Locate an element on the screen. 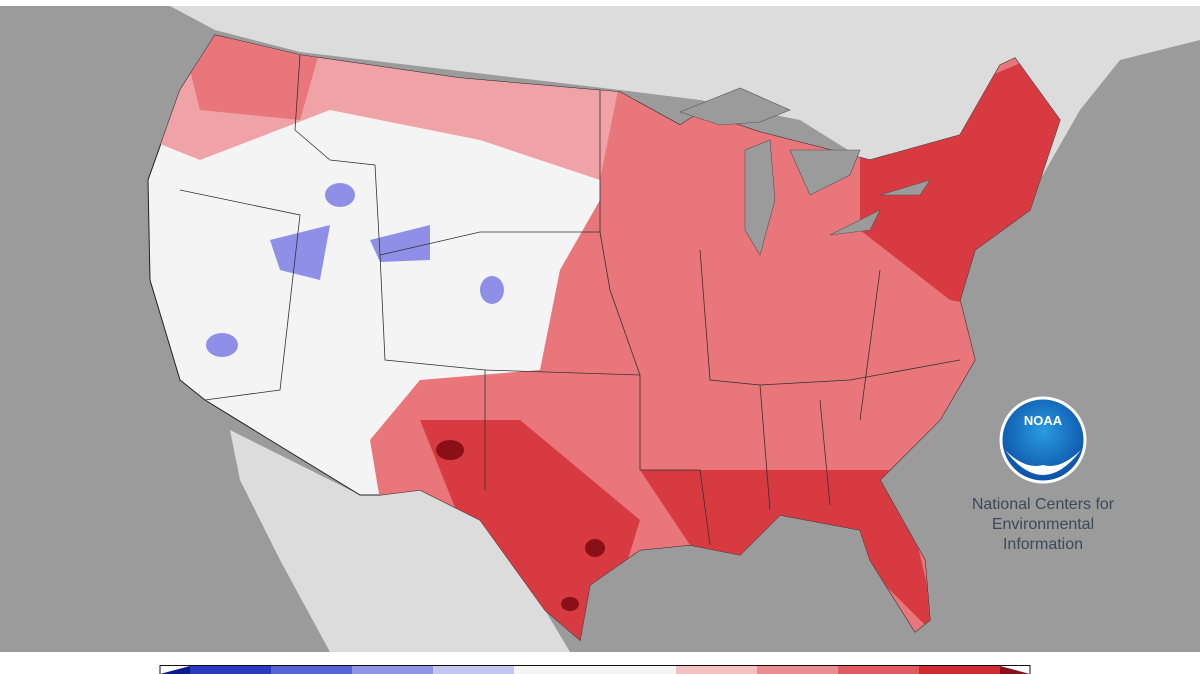 The height and width of the screenshot is (674, 1200). caption-line: National Centers for is located at coordinates (1043, 504).